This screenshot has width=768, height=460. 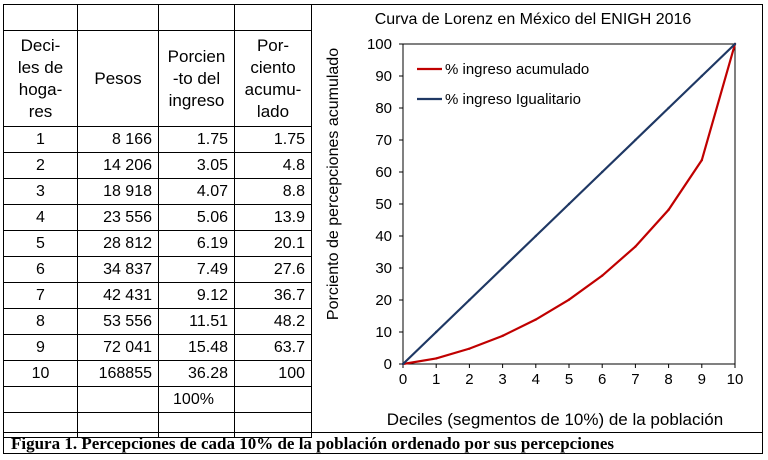 I want to click on table-cell: 42 431, so click(x=118, y=295).